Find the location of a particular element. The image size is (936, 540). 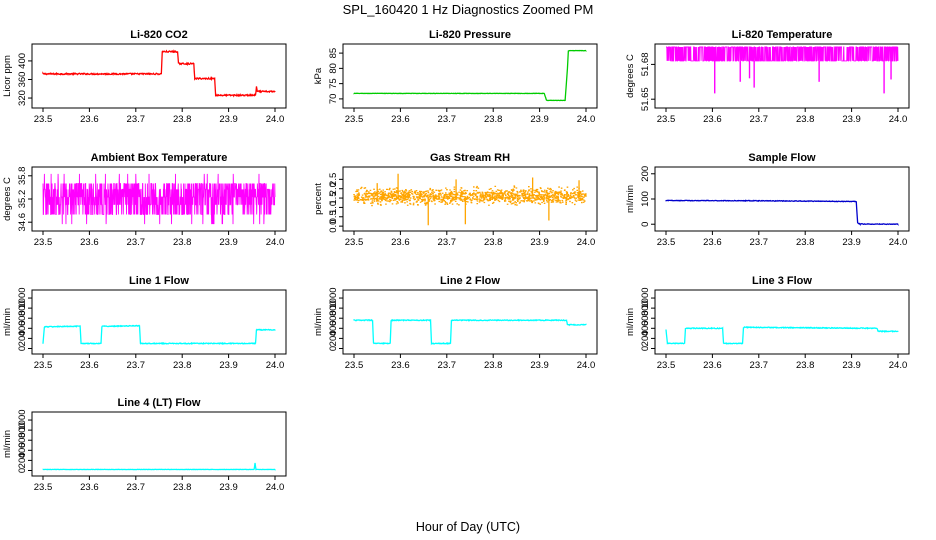

y-tick-label: 2.5 is located at coordinates (333, 179).